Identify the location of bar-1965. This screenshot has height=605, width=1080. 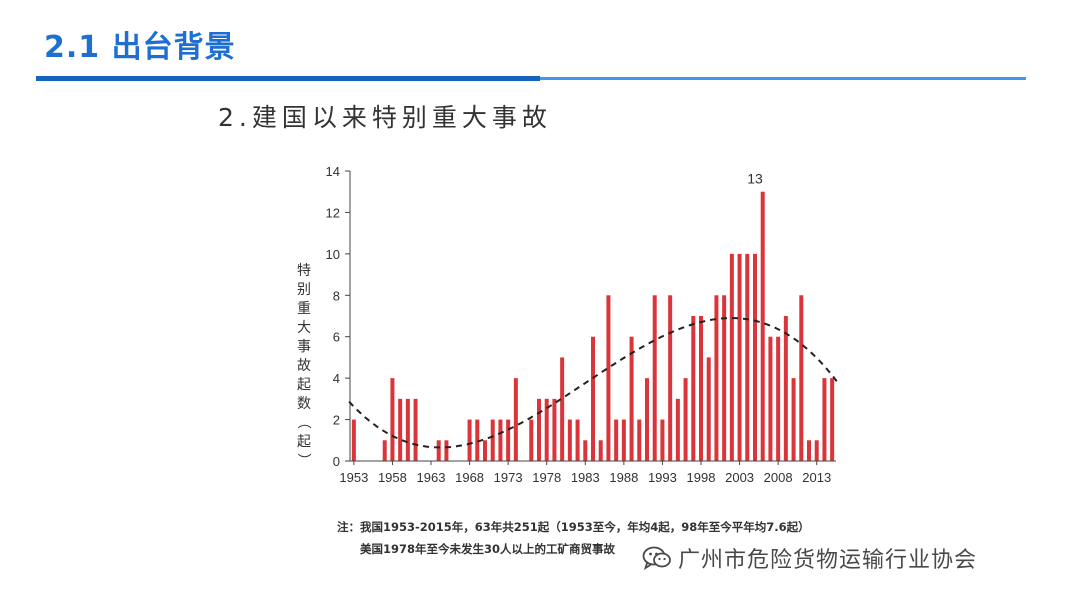
(446, 450).